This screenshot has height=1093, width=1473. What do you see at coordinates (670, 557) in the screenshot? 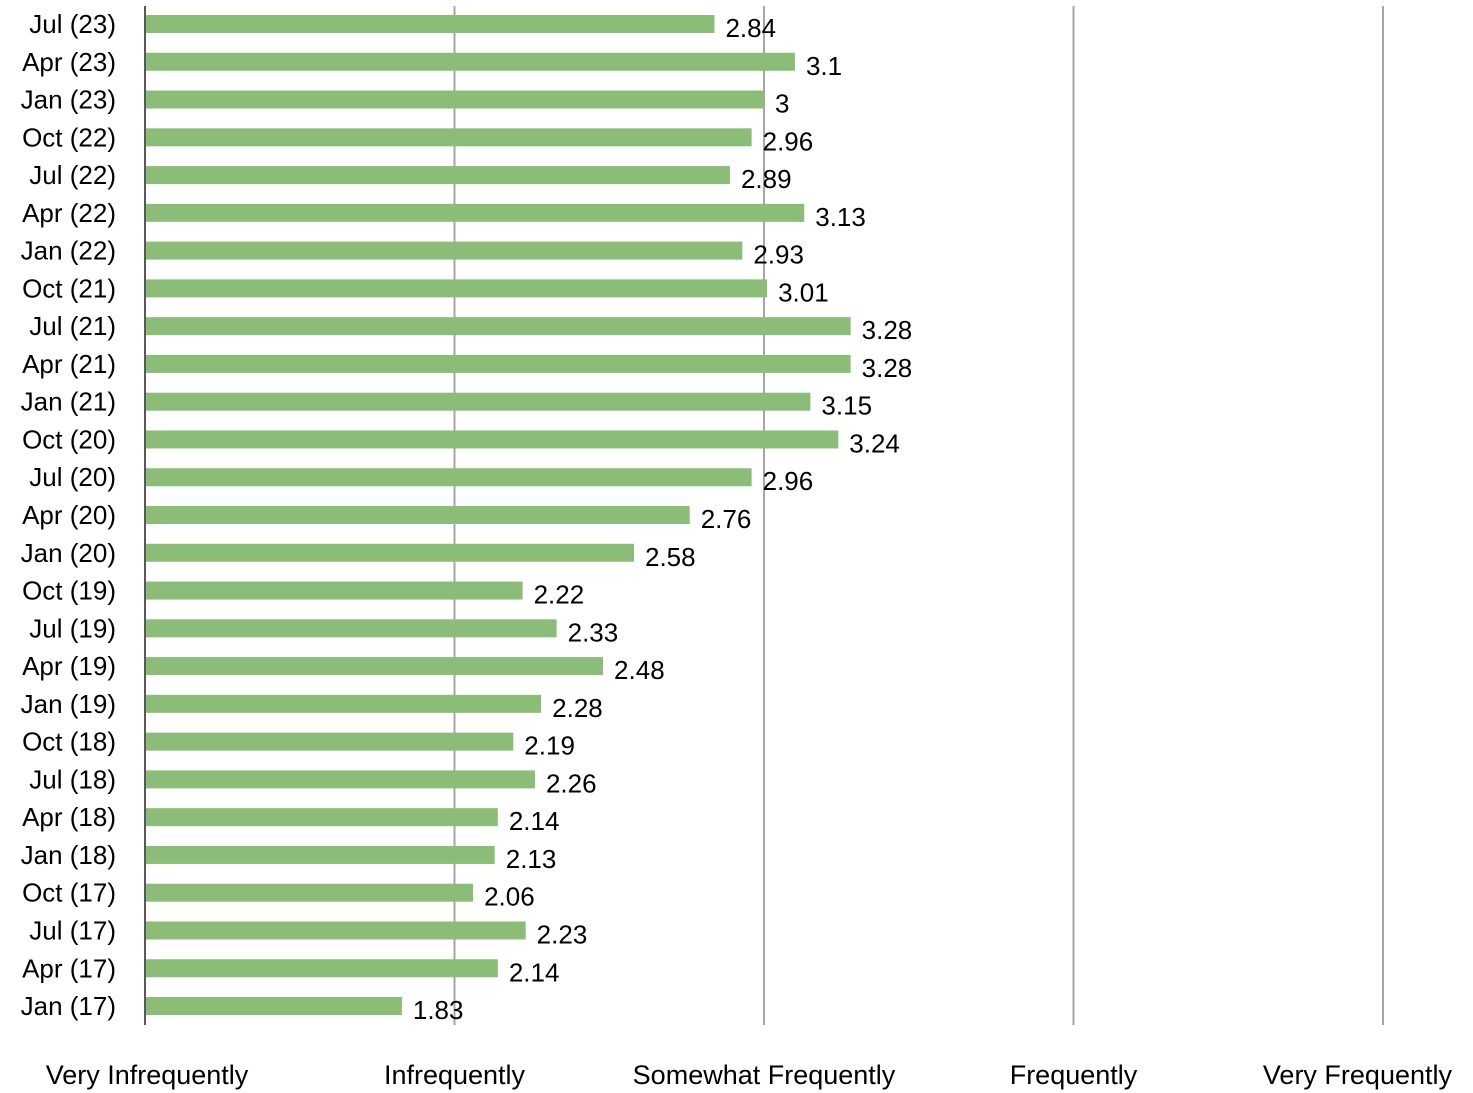
I see `value-label: 2.58` at bounding box center [670, 557].